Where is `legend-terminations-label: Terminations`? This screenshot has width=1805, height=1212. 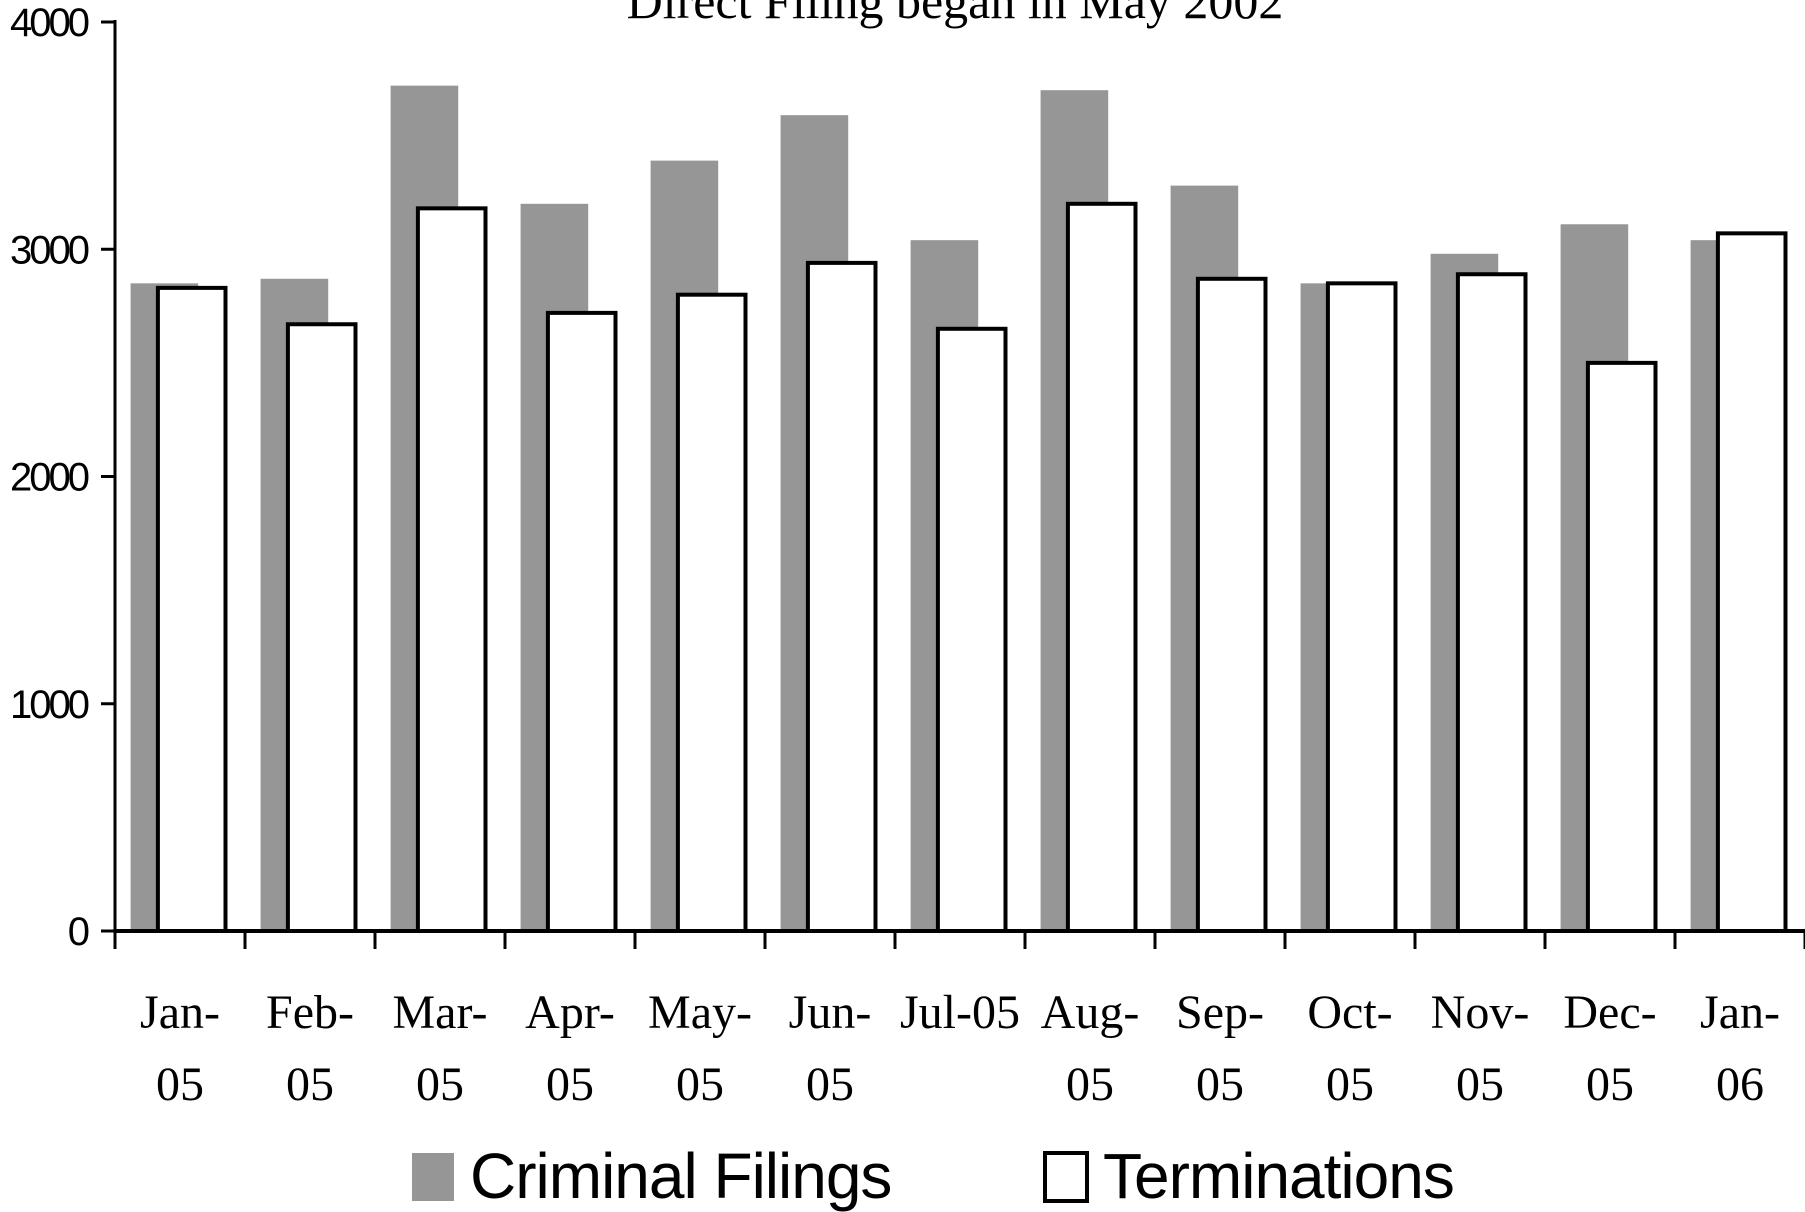
legend-terminations-label: Terminations is located at coordinates (1278, 1176).